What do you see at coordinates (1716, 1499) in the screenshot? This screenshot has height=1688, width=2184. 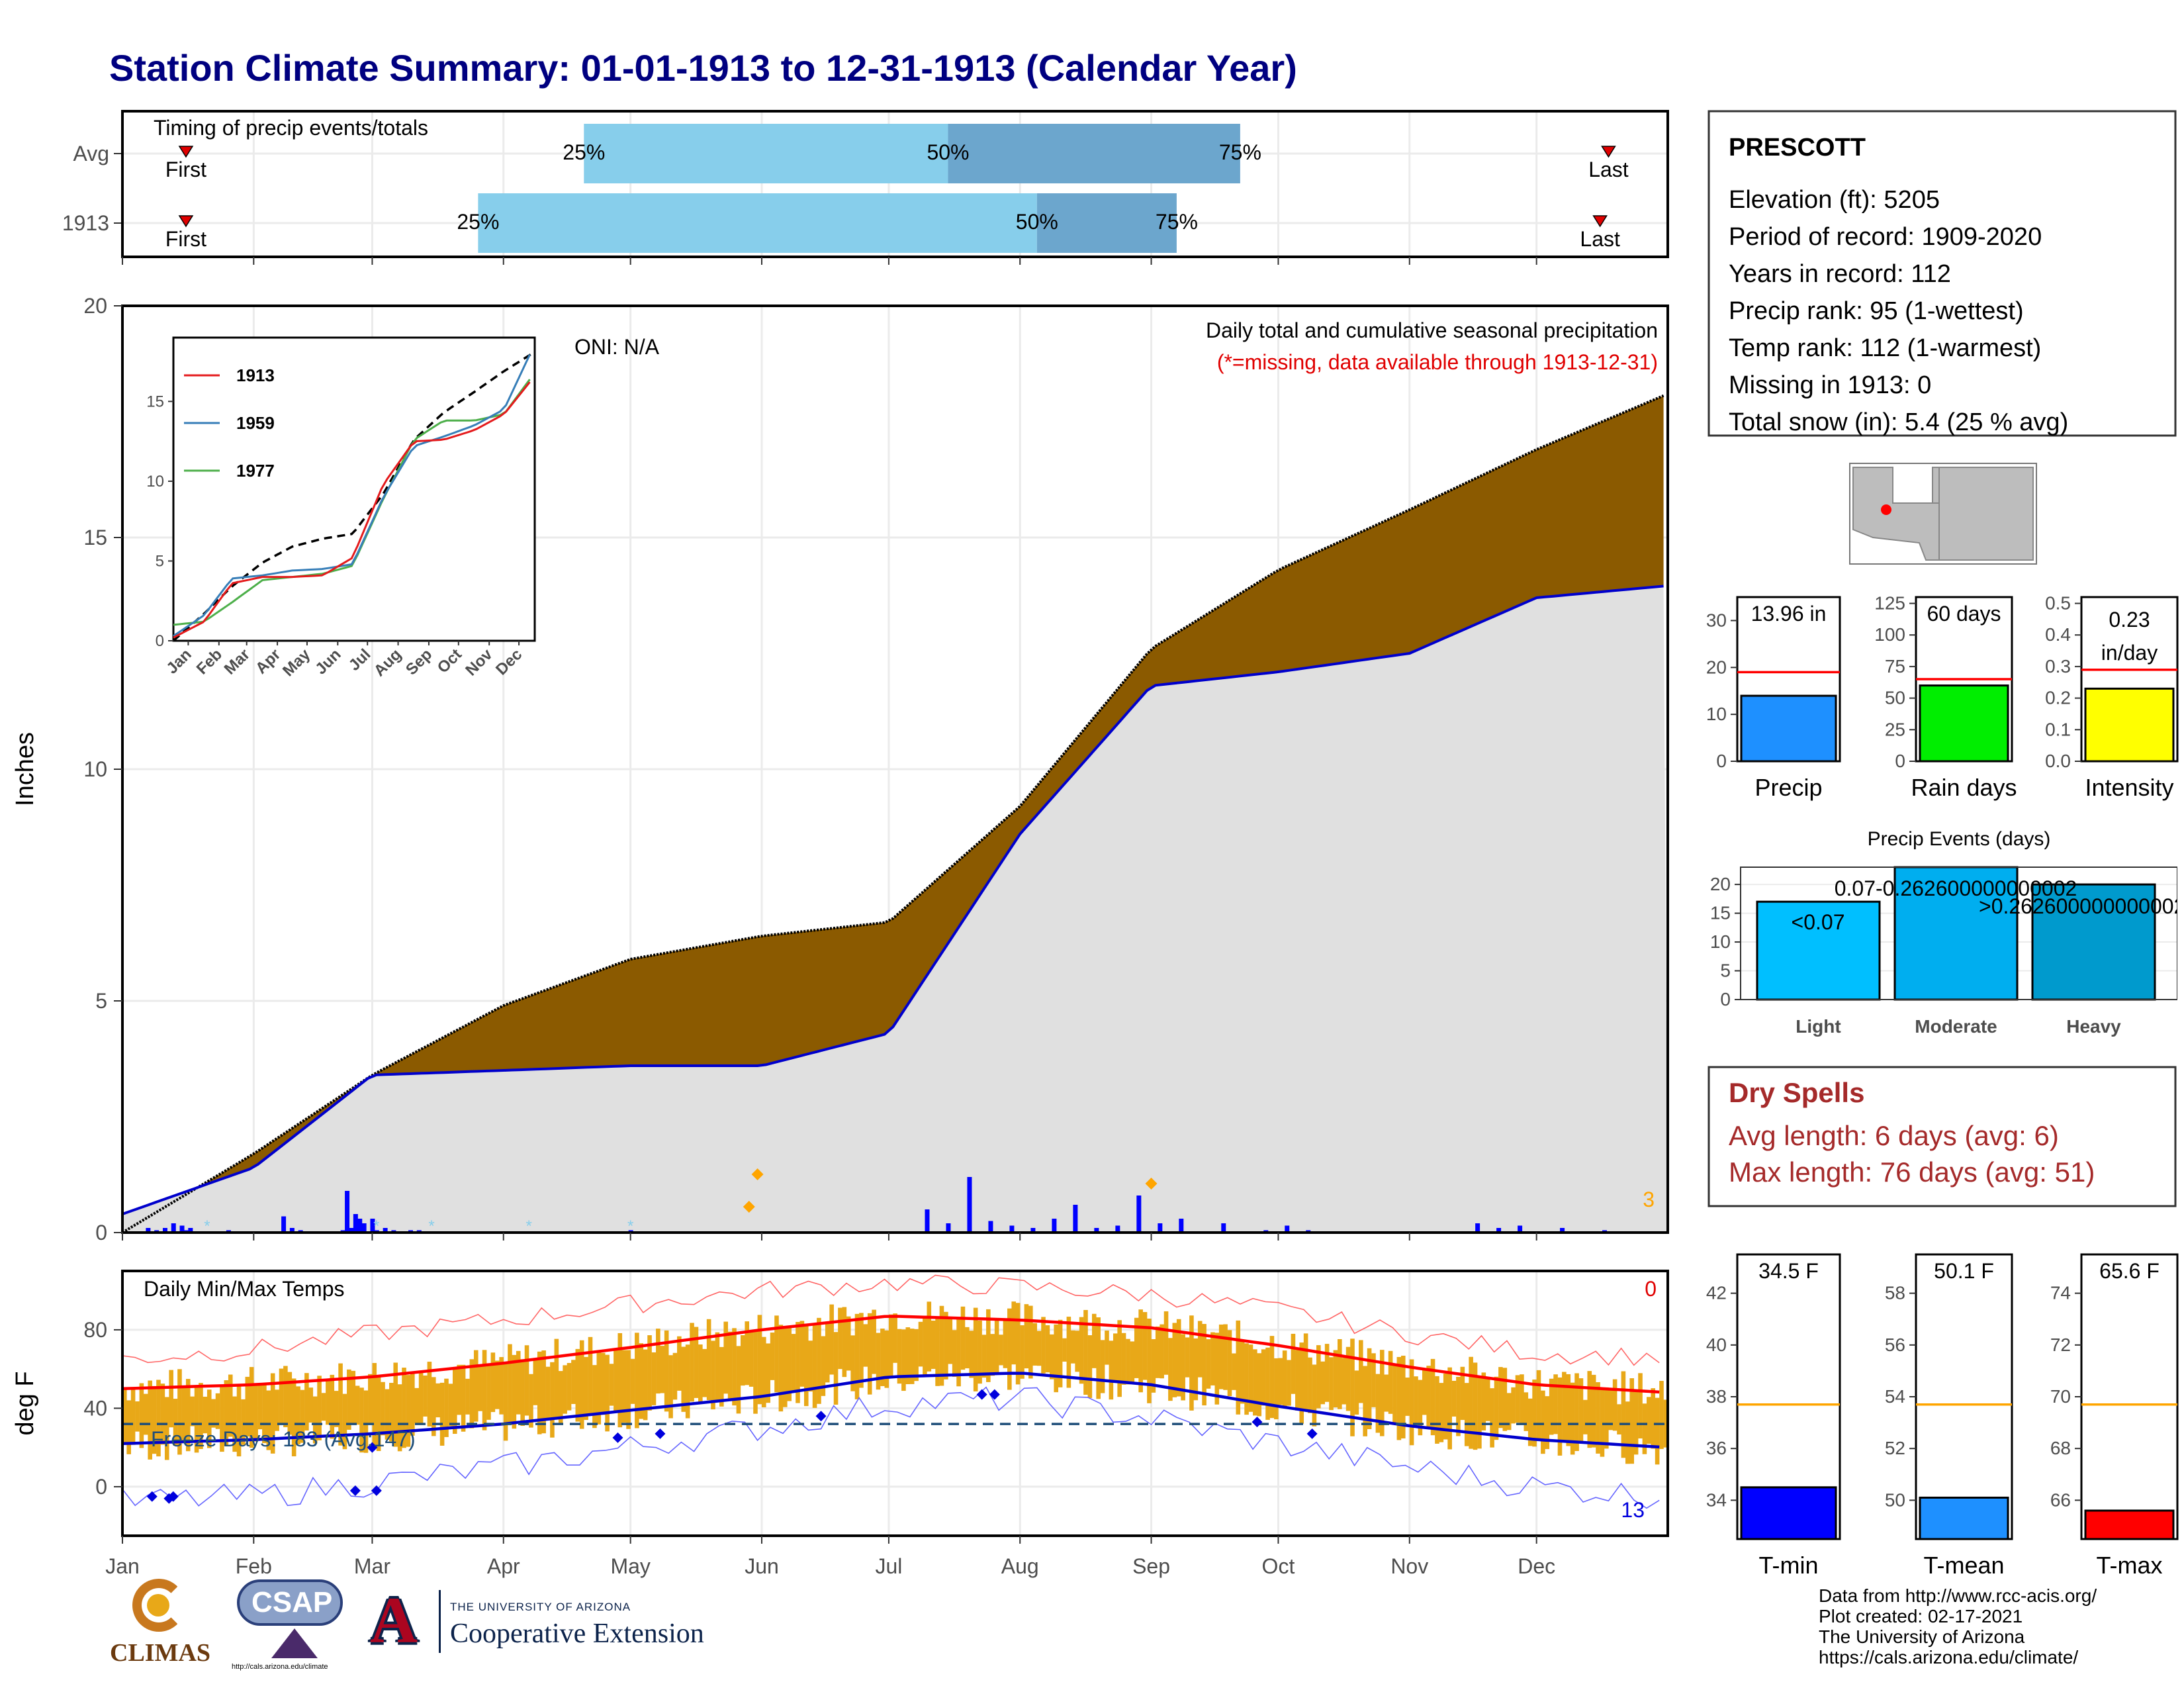 I see `mini-bar-ytick-label: 34` at bounding box center [1716, 1499].